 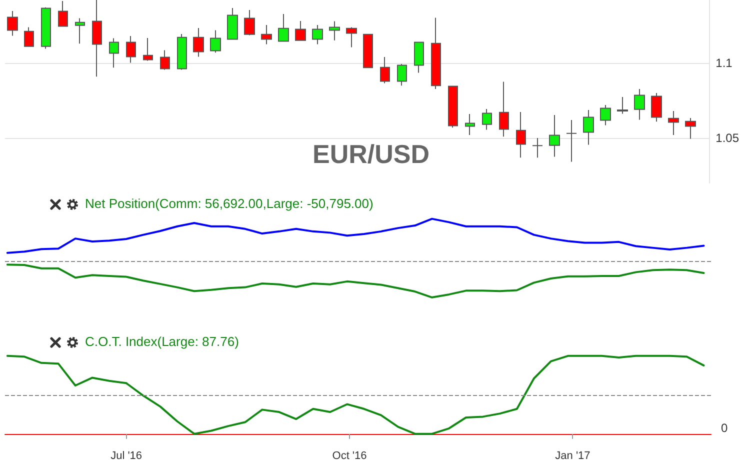 I want to click on text: EUR/USD, so click(x=371, y=154).